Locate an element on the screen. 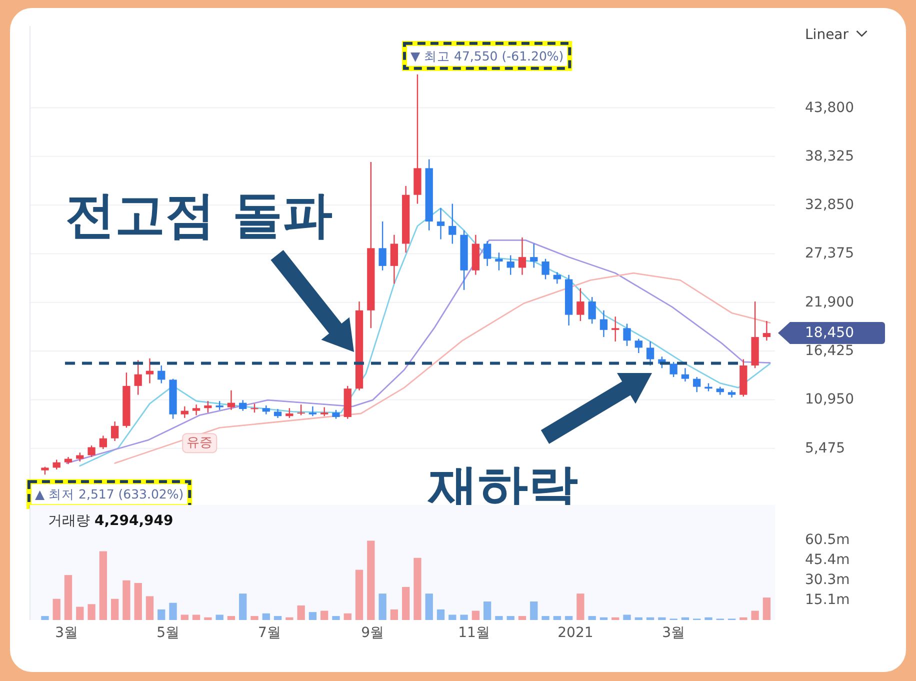  y-tick-label: 27,375 is located at coordinates (829, 254).